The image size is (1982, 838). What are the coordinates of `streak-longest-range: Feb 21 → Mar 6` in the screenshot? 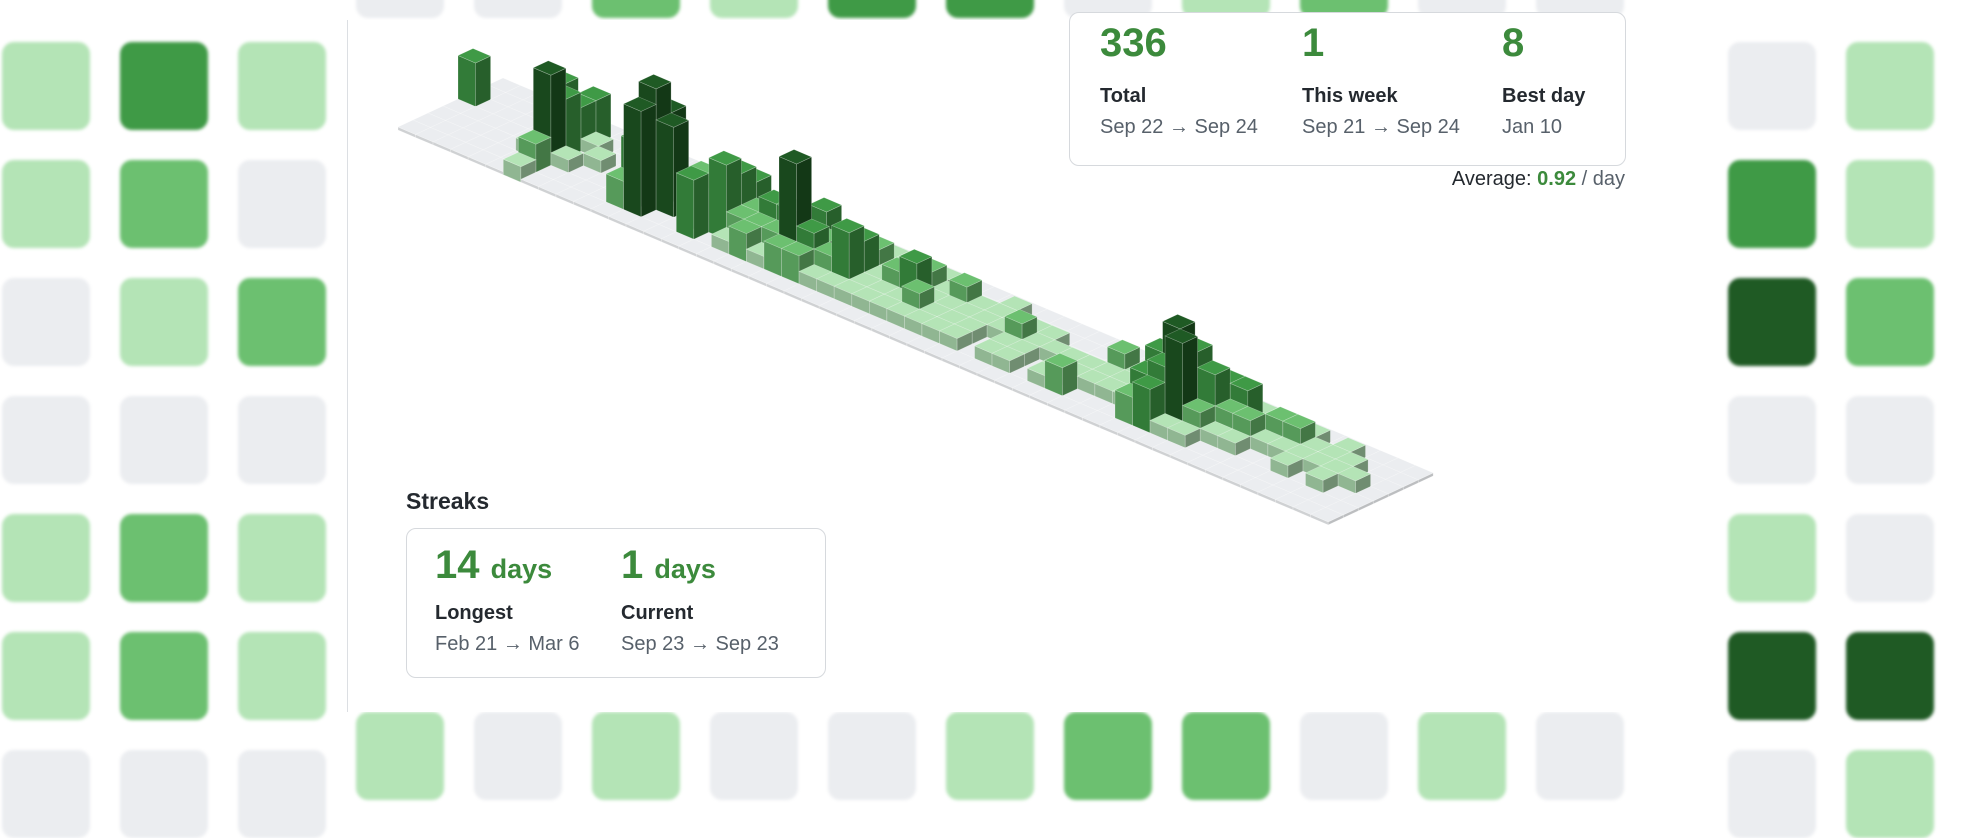 It's located at (507, 644).